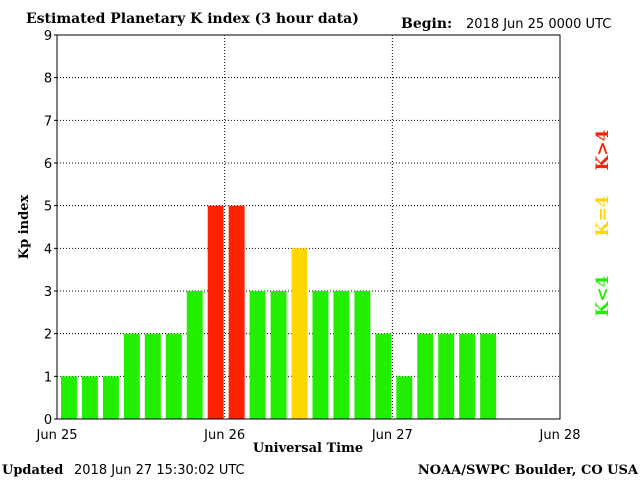 This screenshot has width=640, height=480. I want to click on legend: K<4 K=4 K>4, so click(603, 222).